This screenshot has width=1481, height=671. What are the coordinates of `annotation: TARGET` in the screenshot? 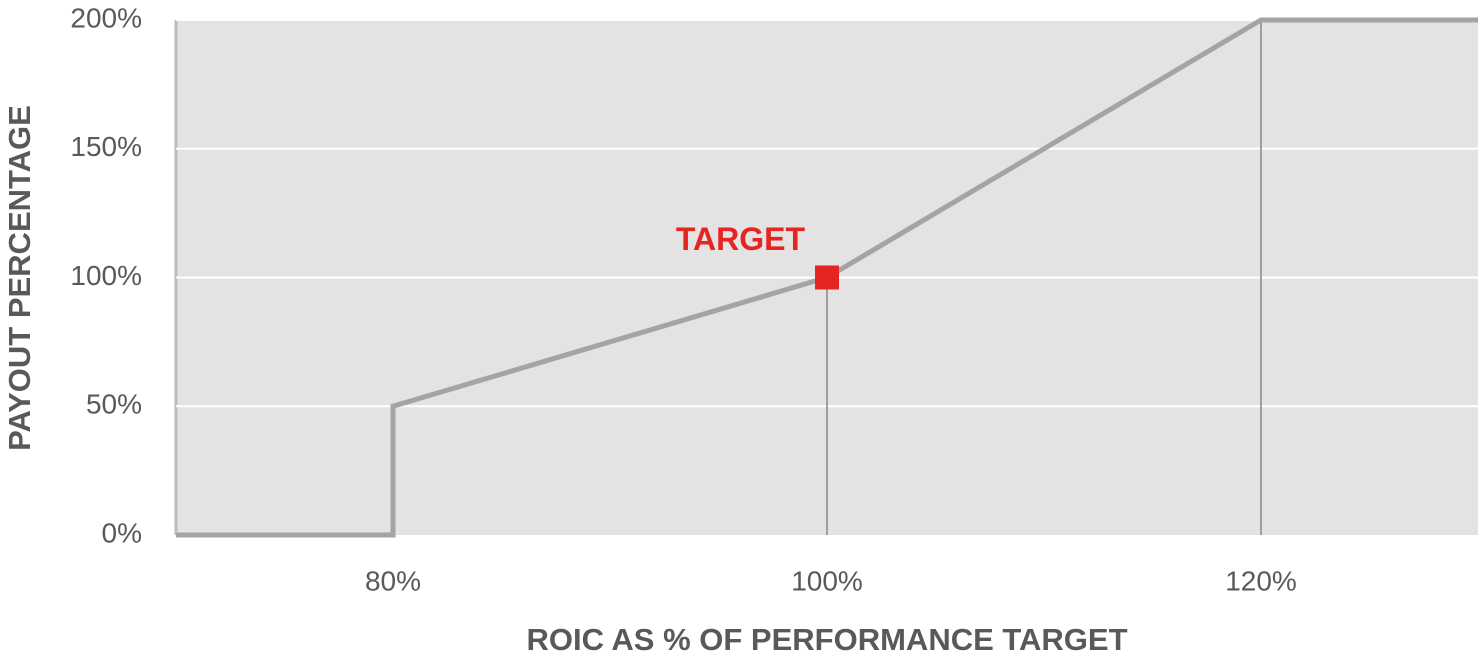 It's located at (741, 239).